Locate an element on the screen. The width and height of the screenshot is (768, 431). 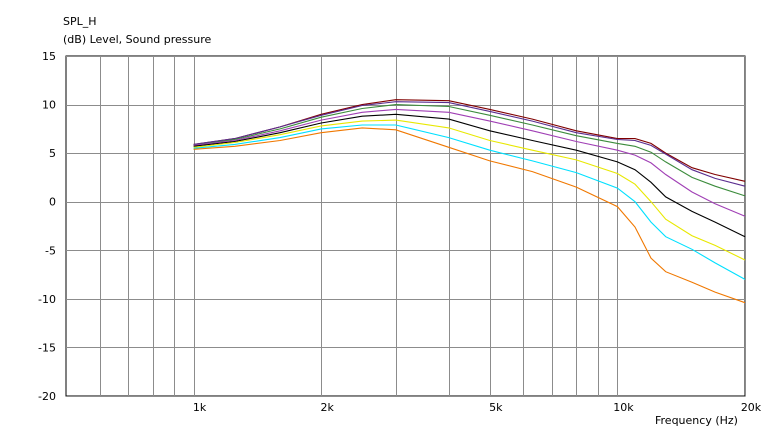
chart-title: SPL_H is located at coordinates (80, 21).